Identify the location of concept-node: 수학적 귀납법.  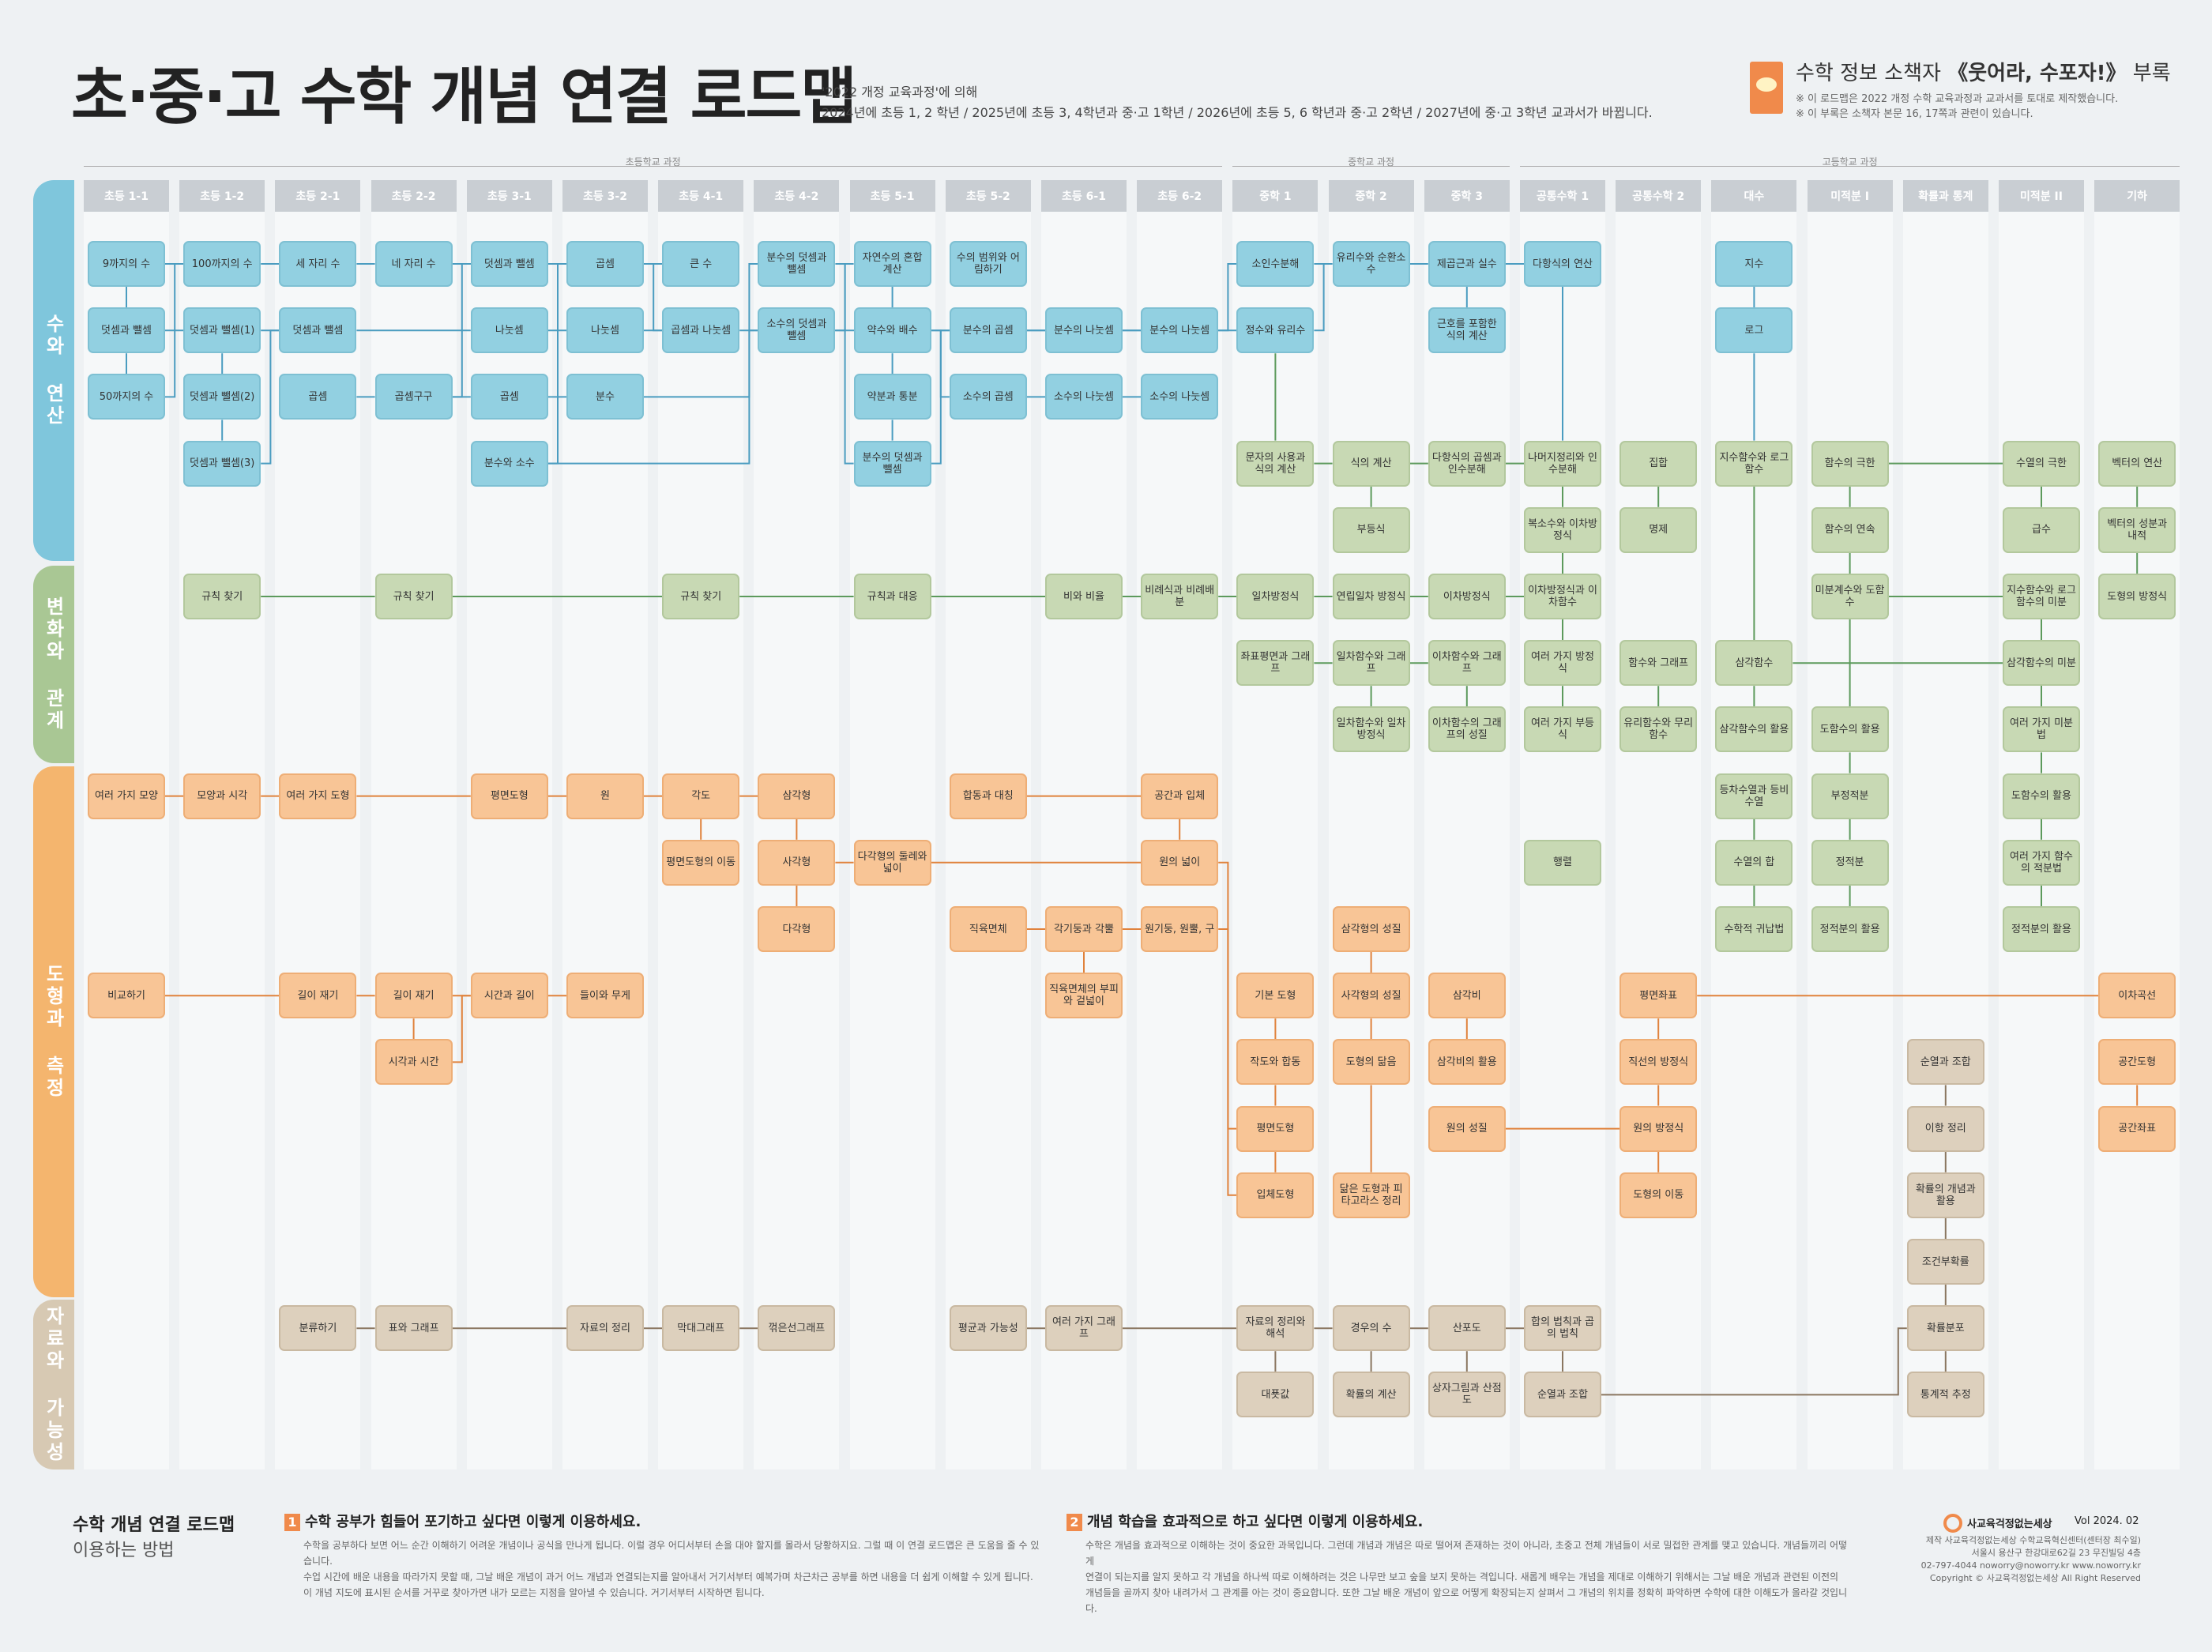
(1754, 929).